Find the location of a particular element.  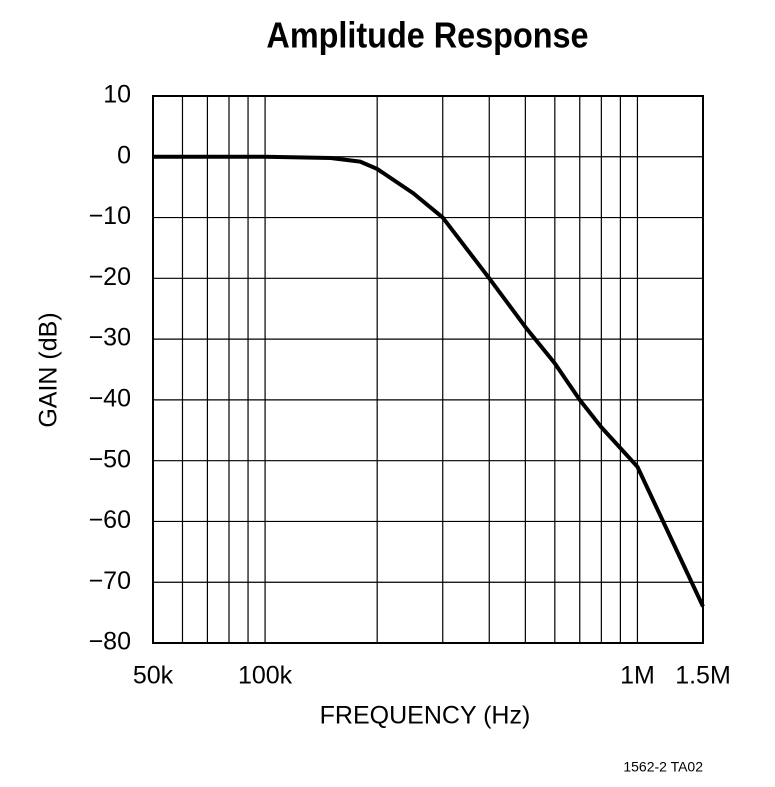

y-tick-label: −50 is located at coordinates (110, 459).